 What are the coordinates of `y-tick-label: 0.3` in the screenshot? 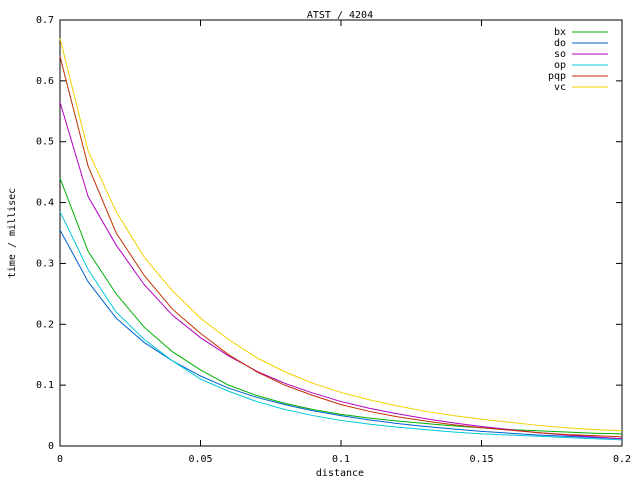 It's located at (45, 263).